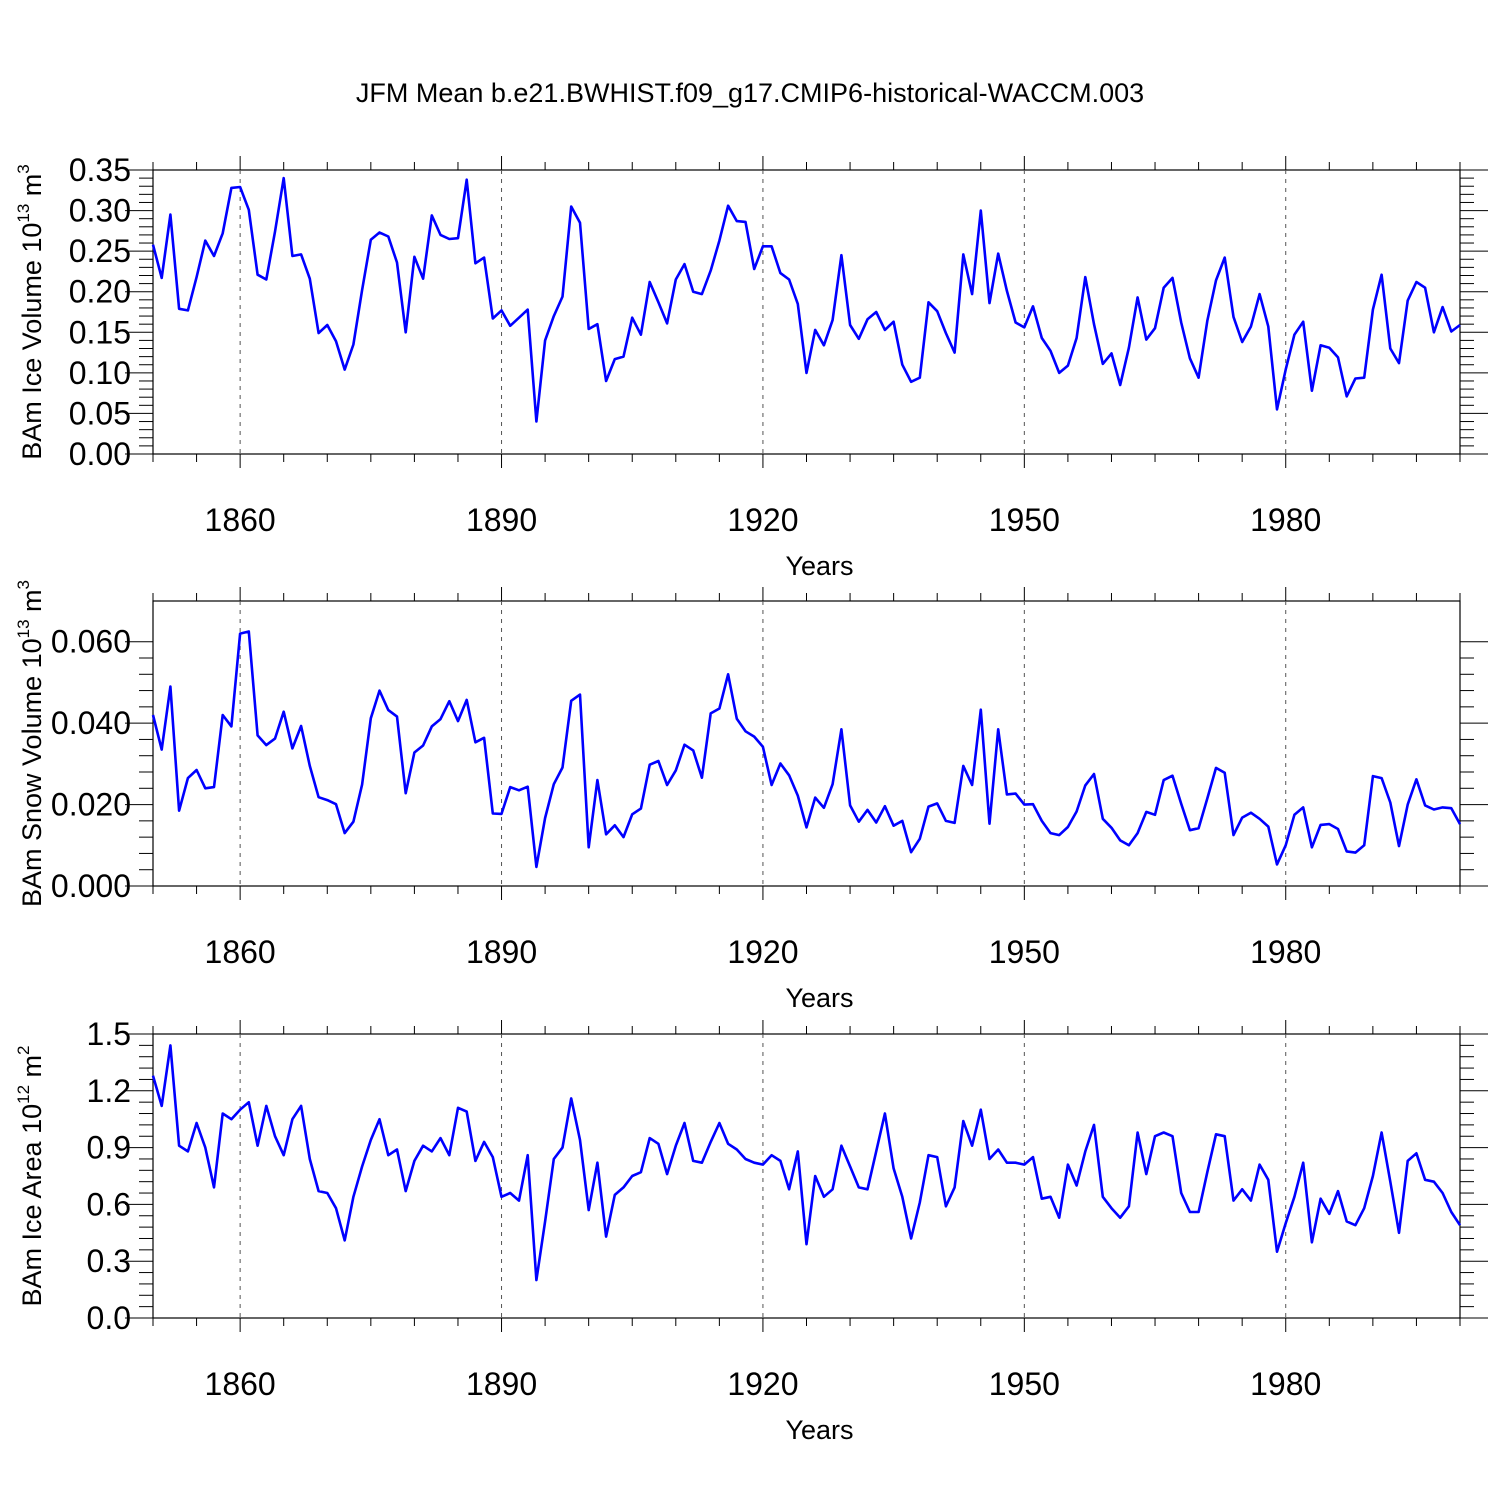 The image size is (1500, 1500). Describe the element at coordinates (109, 1318) in the screenshot. I see `y-tick-label: 0.0` at that location.